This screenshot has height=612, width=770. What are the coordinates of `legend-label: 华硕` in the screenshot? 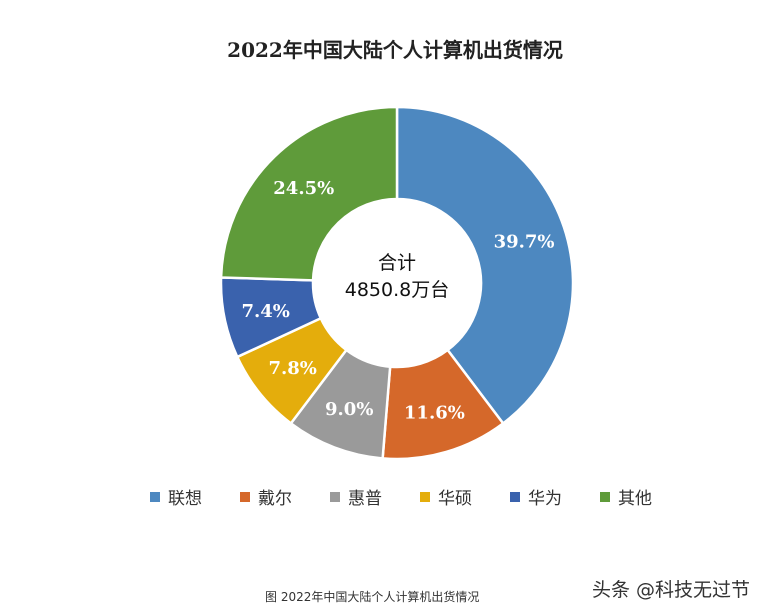 It's located at (455, 499).